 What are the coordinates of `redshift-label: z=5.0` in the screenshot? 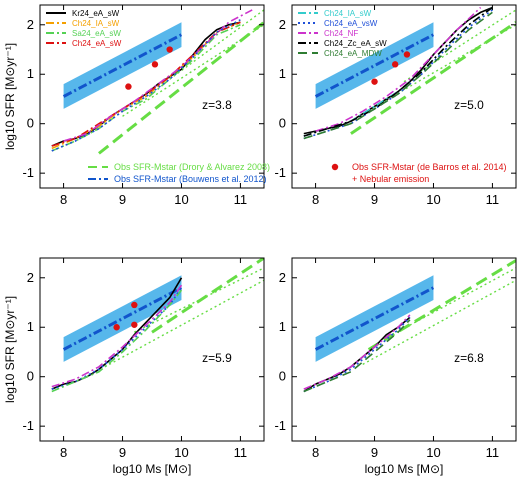 It's located at (469, 105).